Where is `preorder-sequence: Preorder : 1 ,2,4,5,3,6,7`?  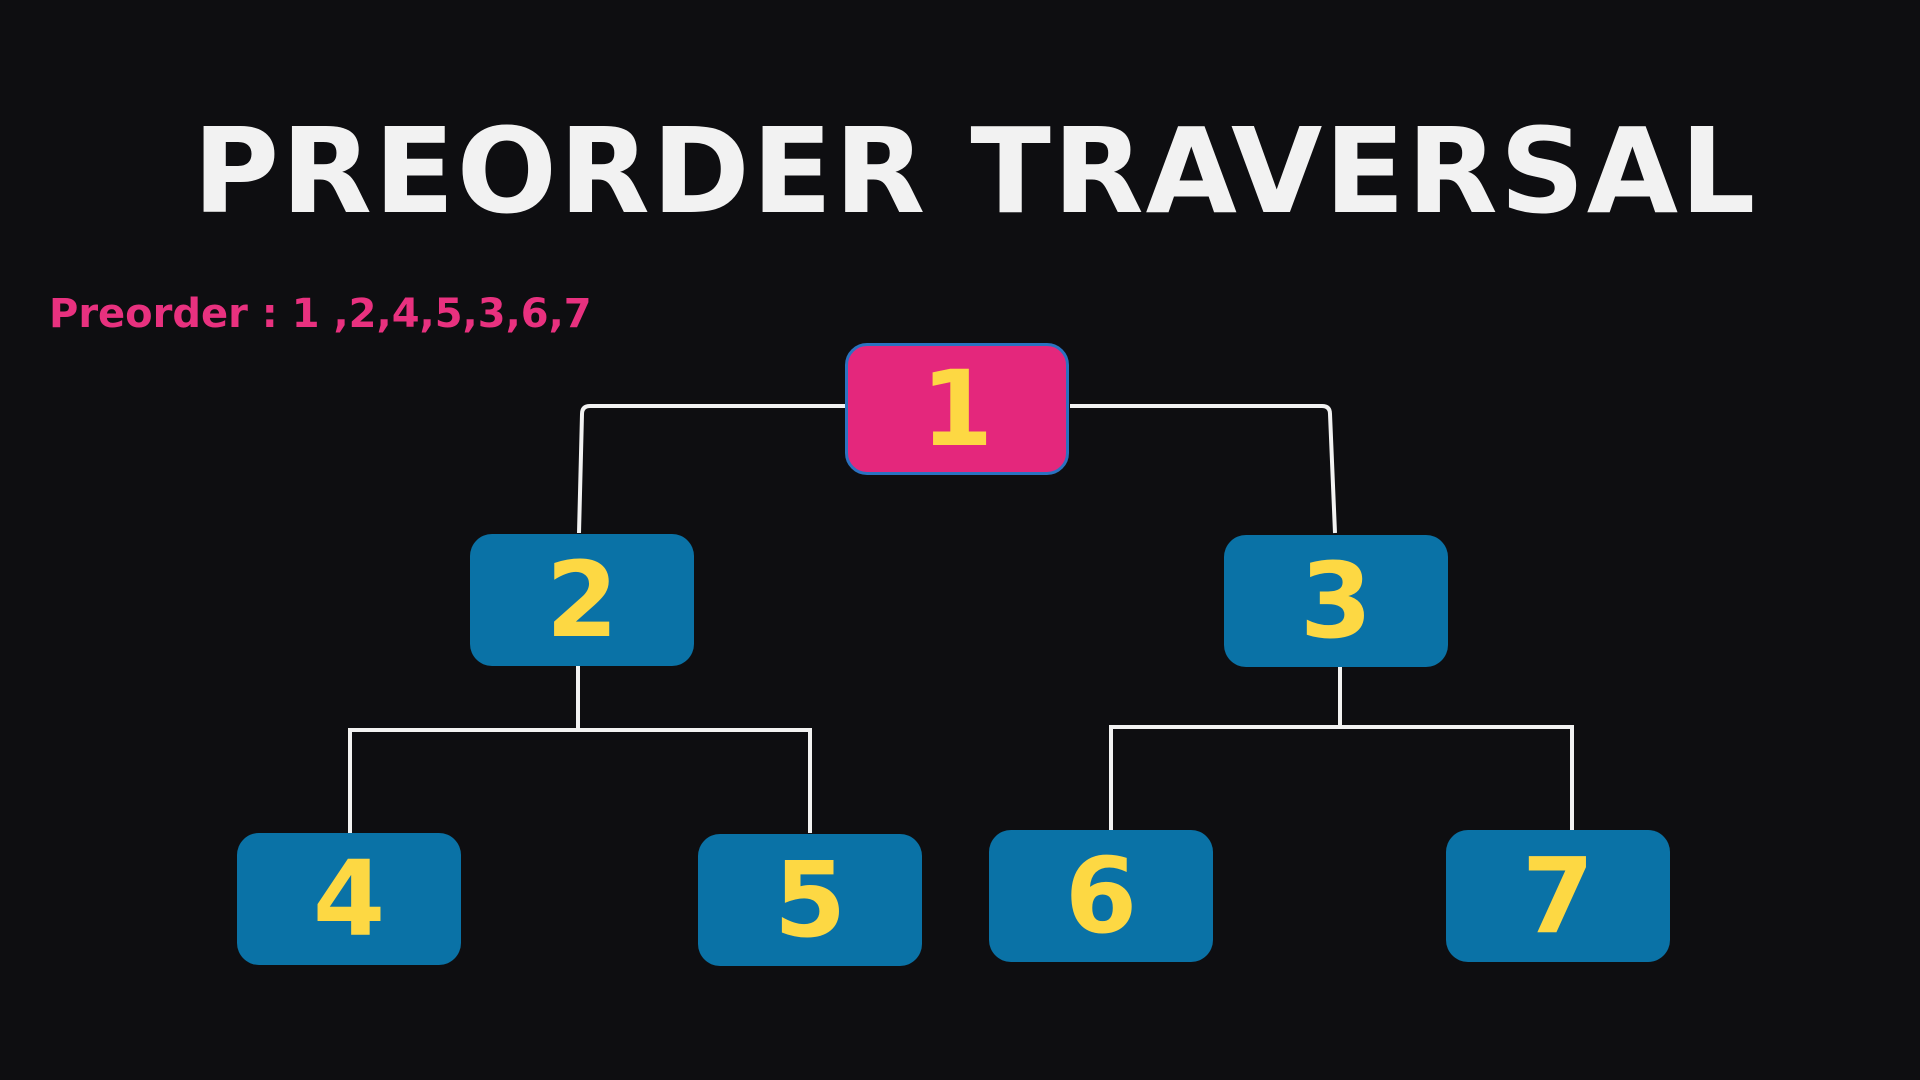
preorder-sequence: Preorder : 1 ,2,4,5,3,6,7 is located at coordinates (320, 314).